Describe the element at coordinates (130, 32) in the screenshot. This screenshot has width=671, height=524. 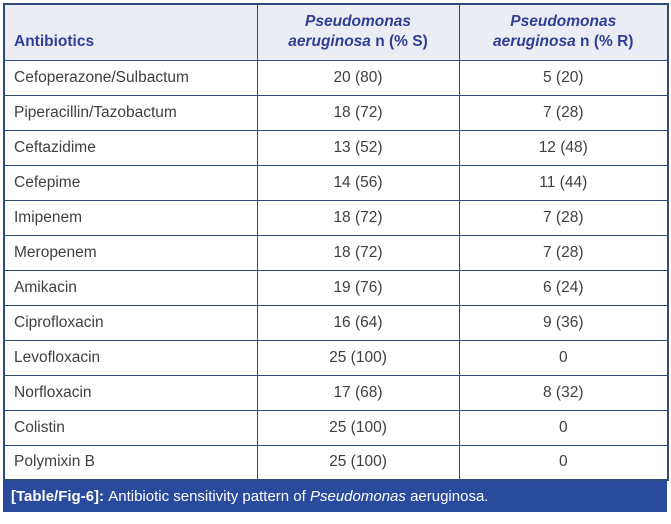
I see `column-header-antibiotics: Antibiotics` at that location.